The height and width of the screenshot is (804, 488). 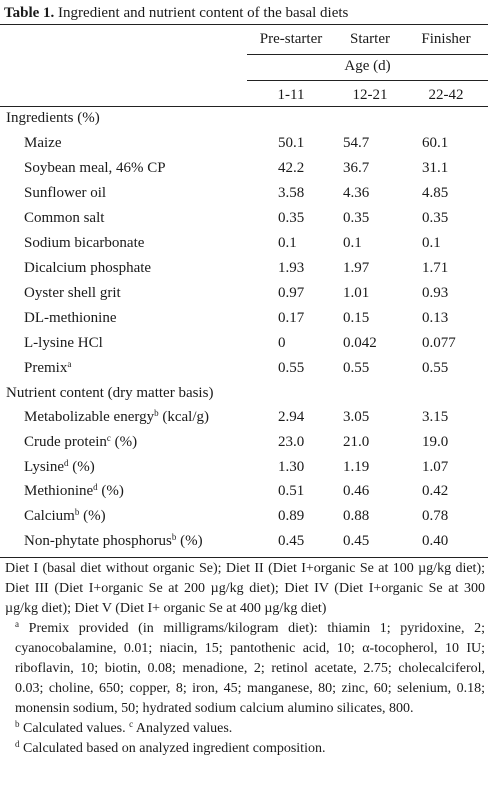 I want to click on footnote-c-text: Analyzed values., so click(x=183, y=728).